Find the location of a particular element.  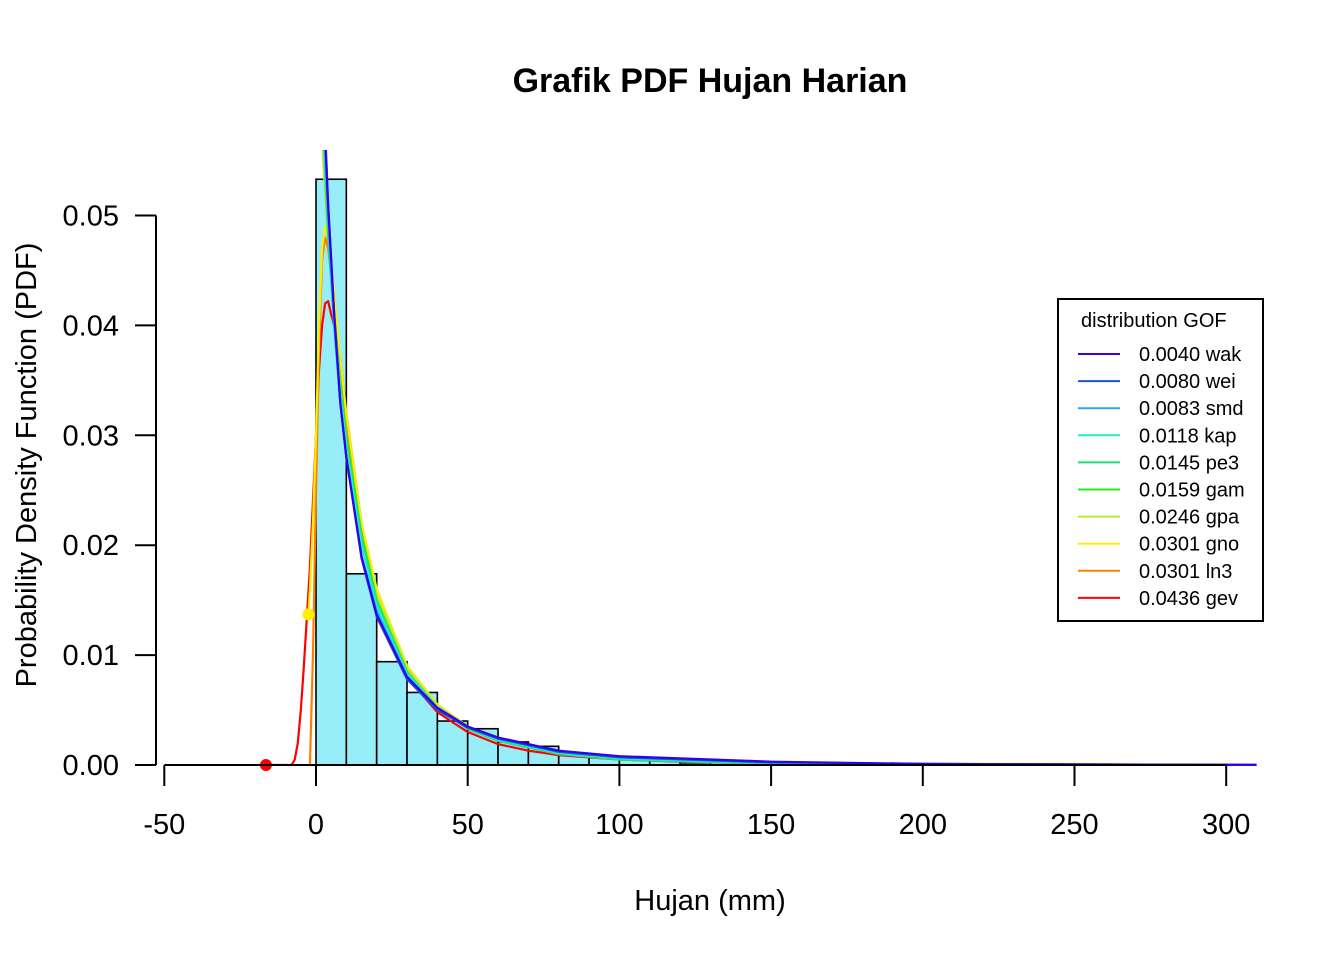

y-tick-label: 0.00 is located at coordinates (91, 766).